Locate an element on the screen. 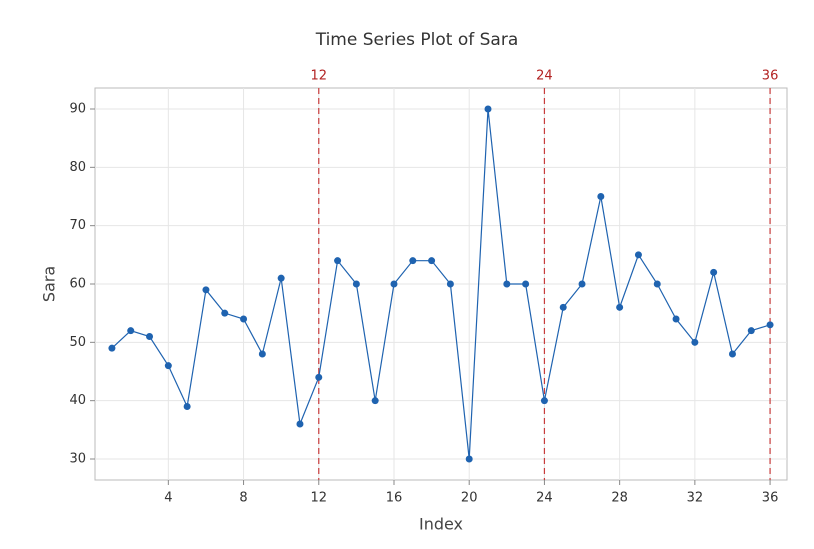  y-tick-label: 70 is located at coordinates (77, 225).